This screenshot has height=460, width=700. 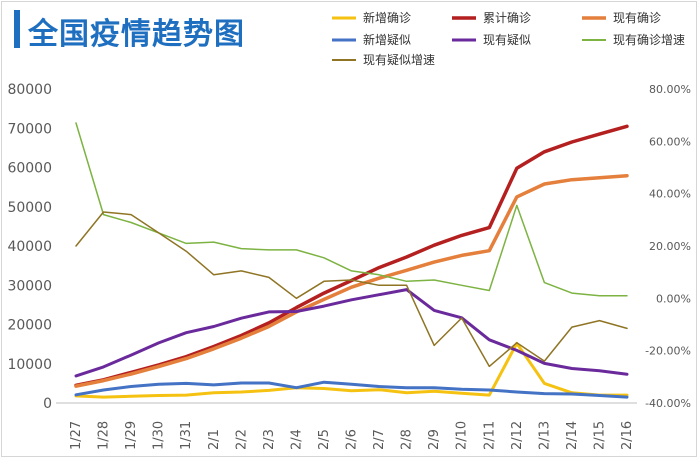 What do you see at coordinates (434, 439) in the screenshot?
I see `x-tick-label: 2/9` at bounding box center [434, 439].